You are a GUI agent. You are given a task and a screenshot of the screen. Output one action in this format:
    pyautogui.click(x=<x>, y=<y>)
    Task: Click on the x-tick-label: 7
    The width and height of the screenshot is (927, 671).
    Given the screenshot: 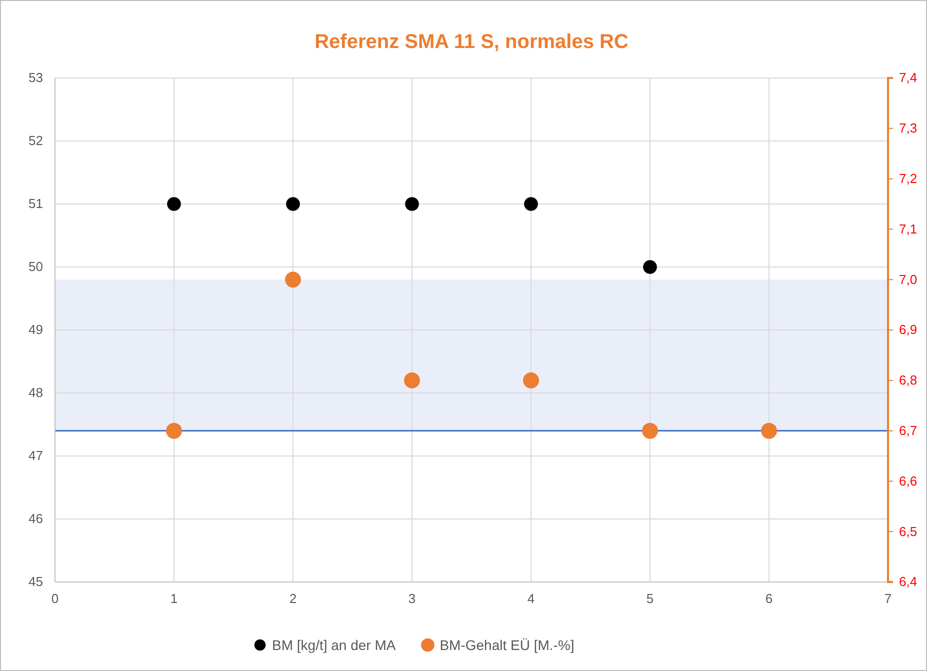 What is the action you would take?
    pyautogui.click(x=888, y=598)
    